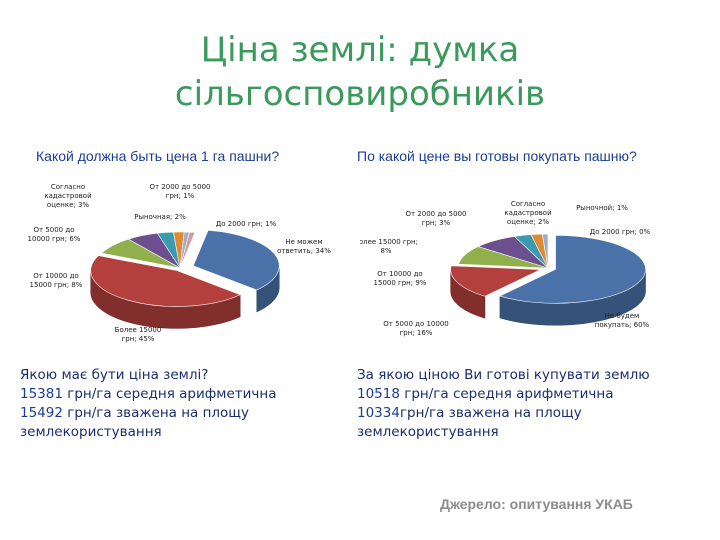 The height and width of the screenshot is (540, 720). What do you see at coordinates (360, 50) in the screenshot?
I see `slide-title-line-1: Ціна землі: думка` at bounding box center [360, 50].